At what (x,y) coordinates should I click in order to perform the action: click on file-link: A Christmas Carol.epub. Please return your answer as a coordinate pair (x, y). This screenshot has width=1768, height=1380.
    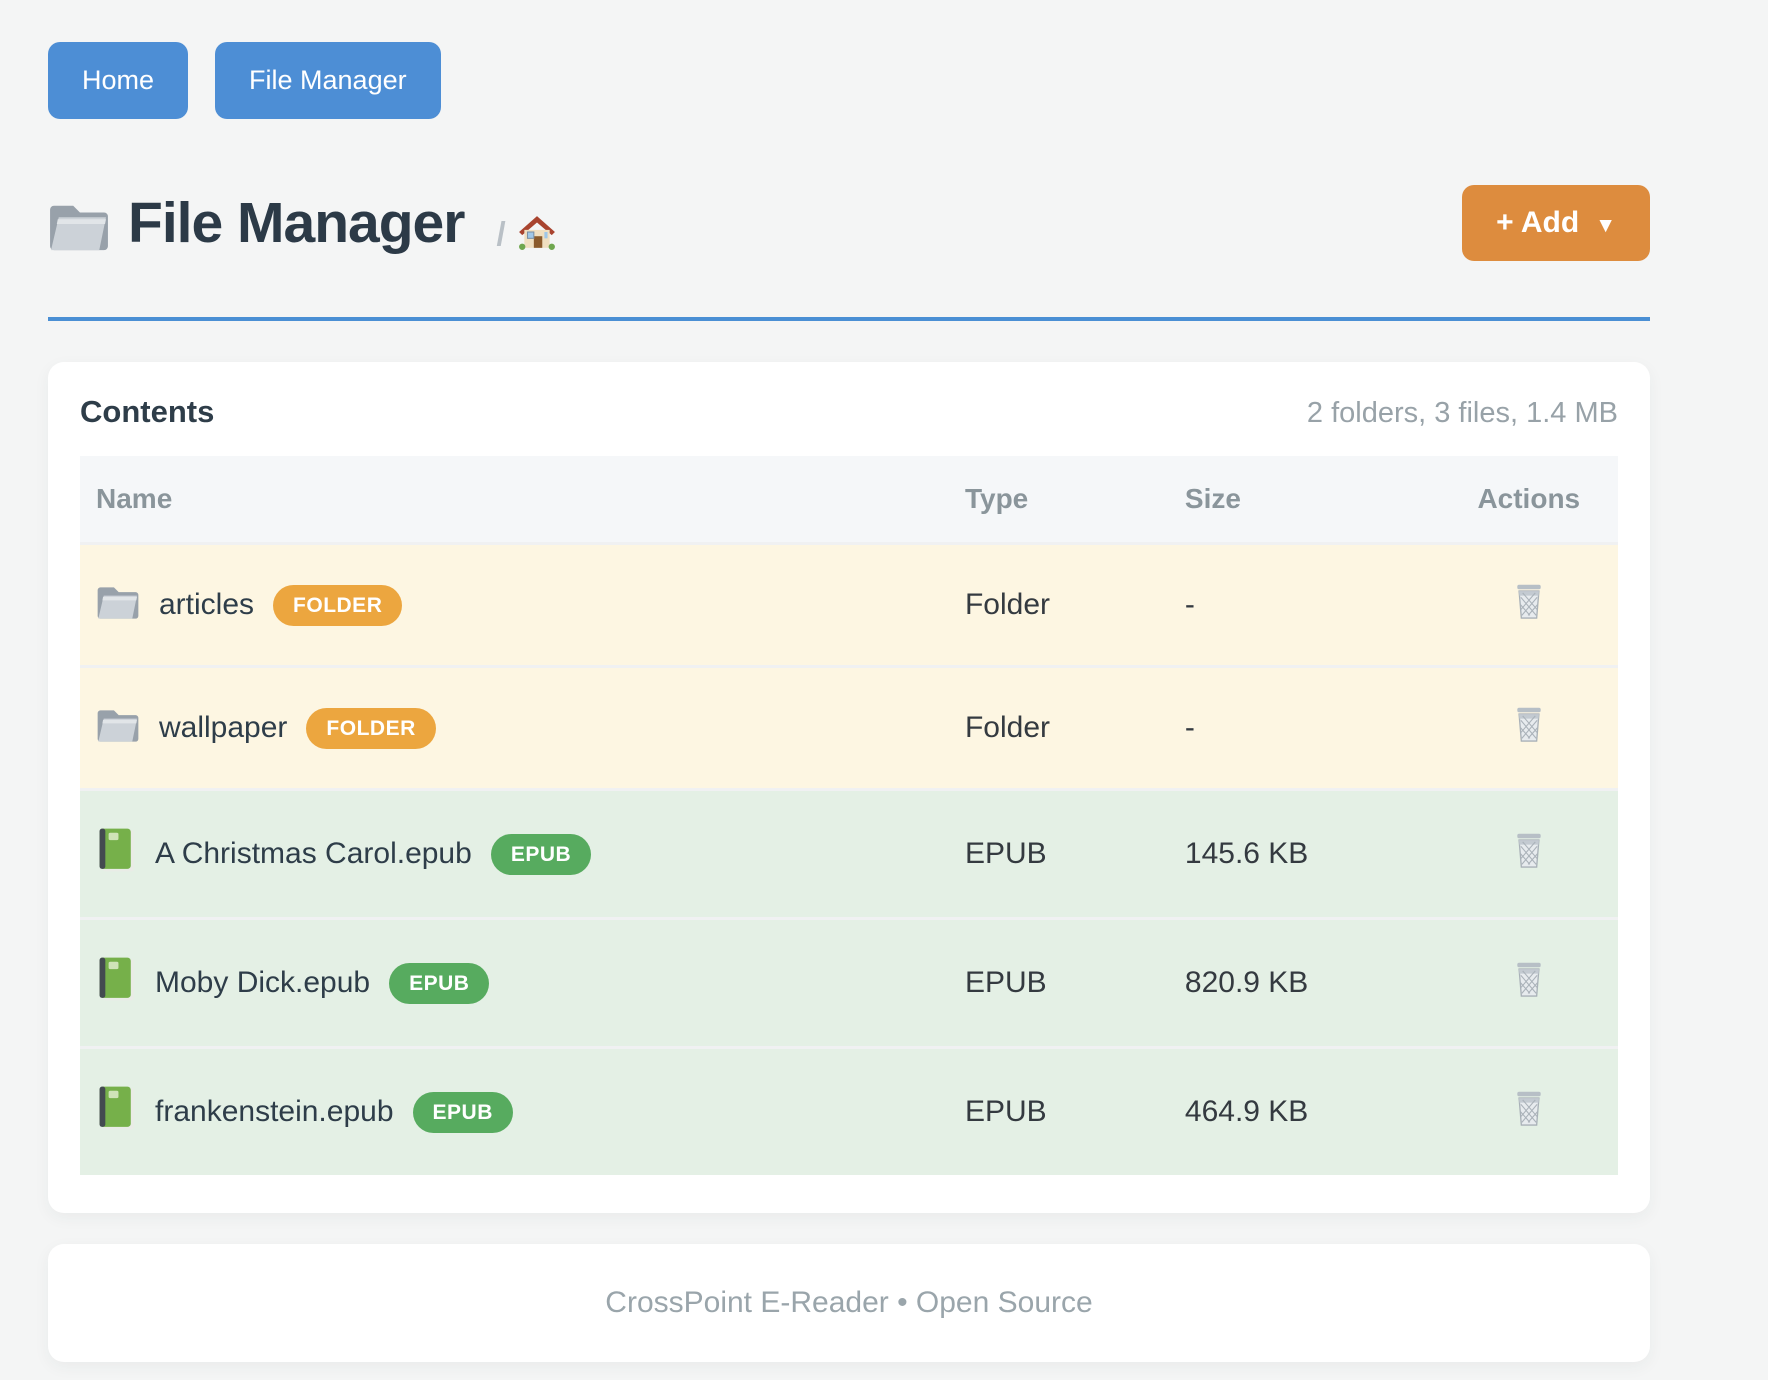
    Looking at the image, I should click on (313, 853).